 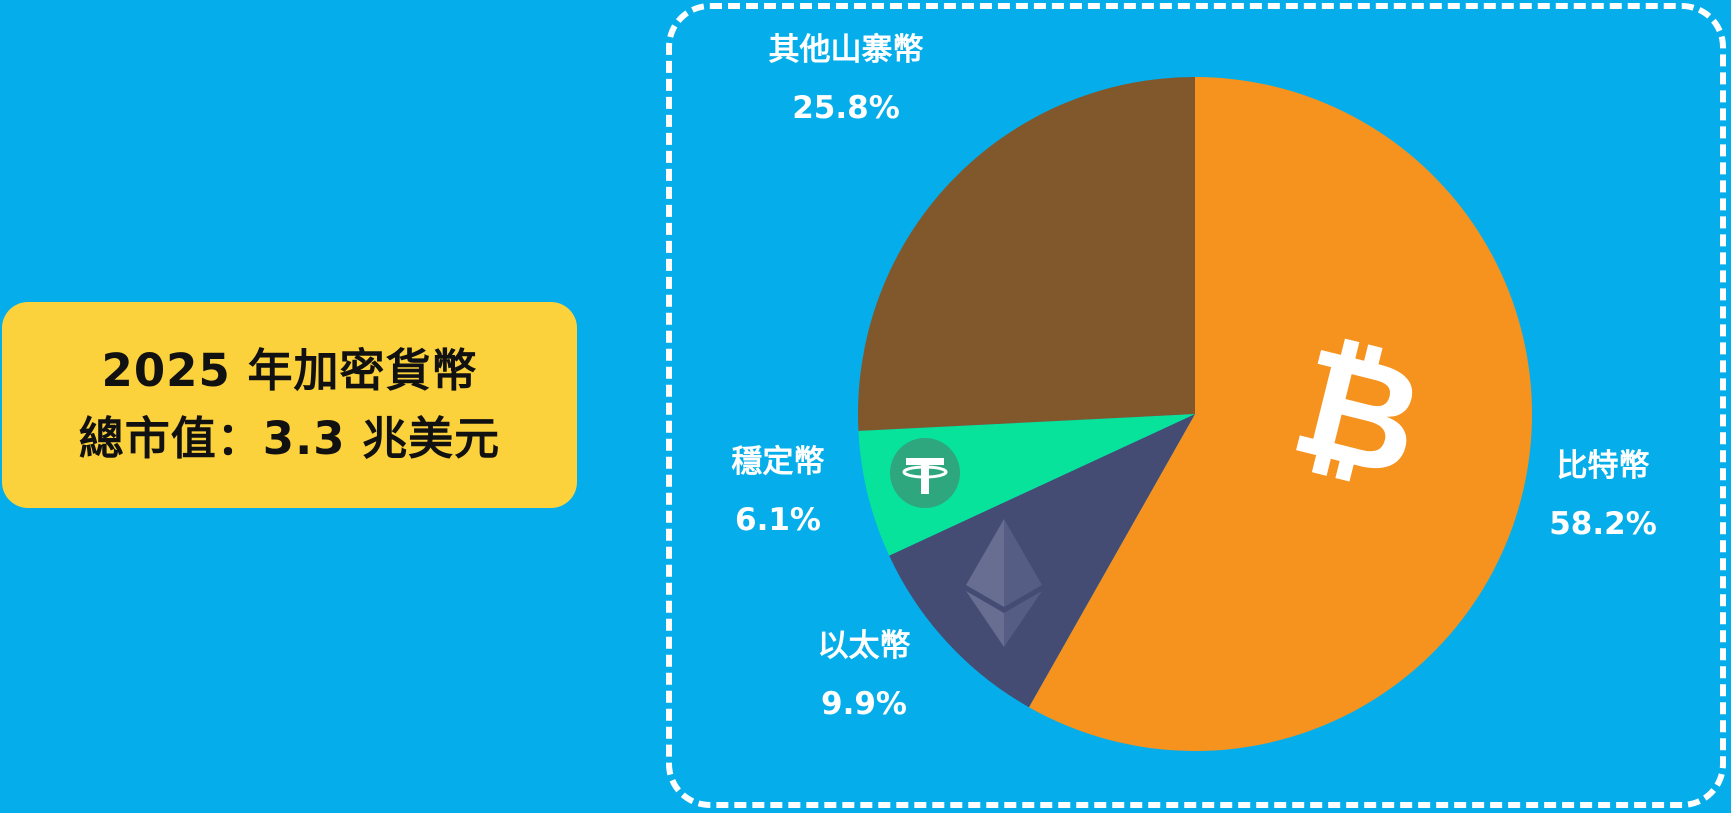 I want to click on title-box: 2025 年加密貨幣 總市值：3.3 兆美元, so click(x=289, y=405).